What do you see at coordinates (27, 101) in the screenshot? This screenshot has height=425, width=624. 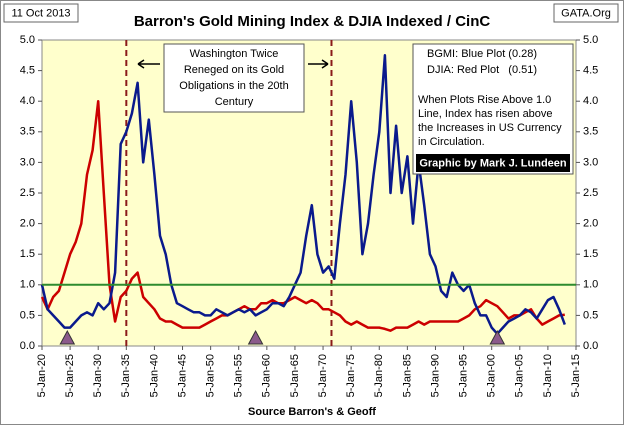 I see `y-tick-label: 4.0` at bounding box center [27, 101].